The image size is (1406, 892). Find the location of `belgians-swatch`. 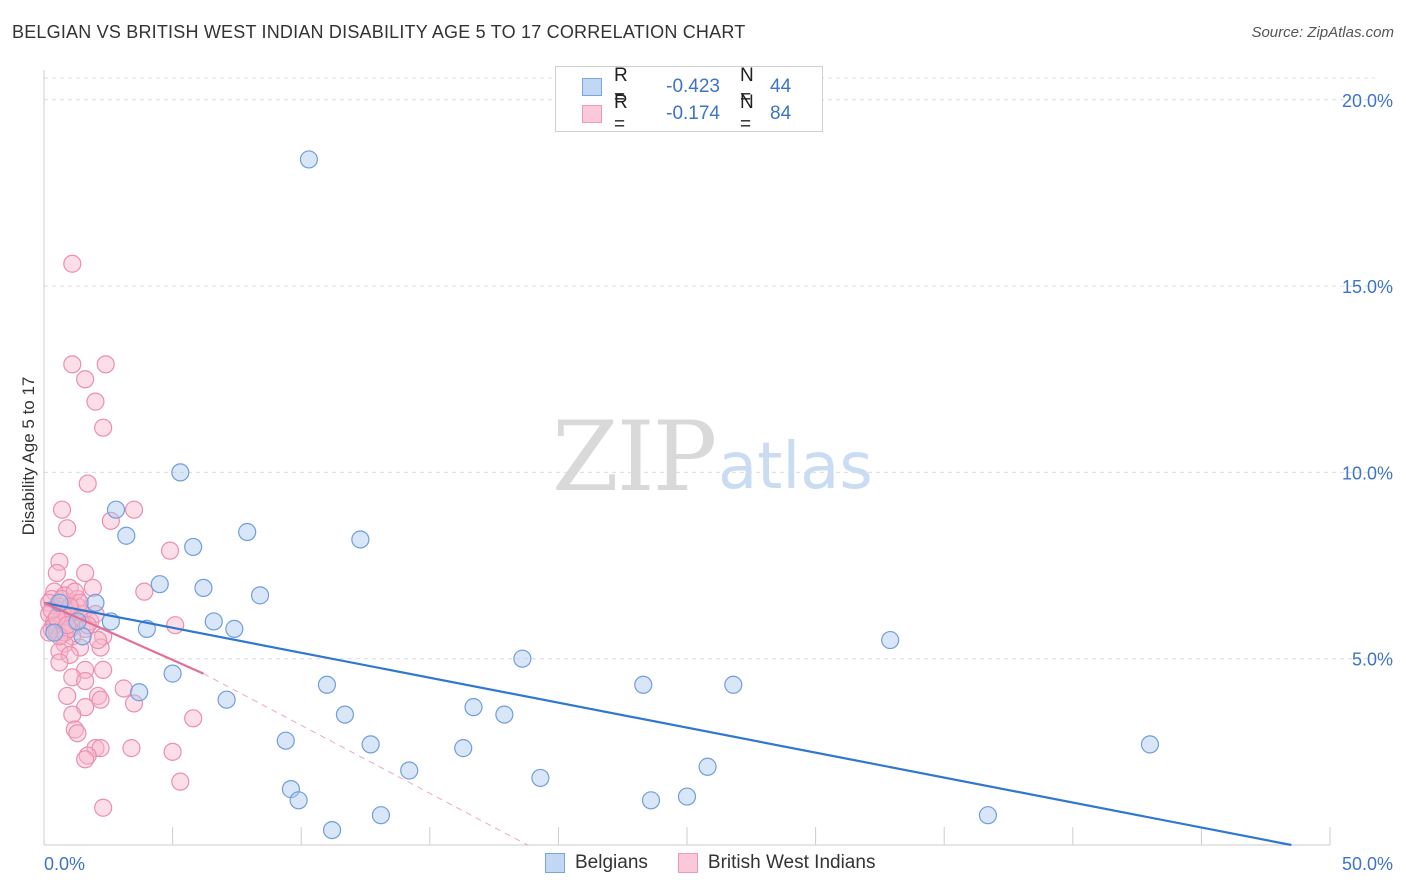

belgians-swatch is located at coordinates (592, 87).